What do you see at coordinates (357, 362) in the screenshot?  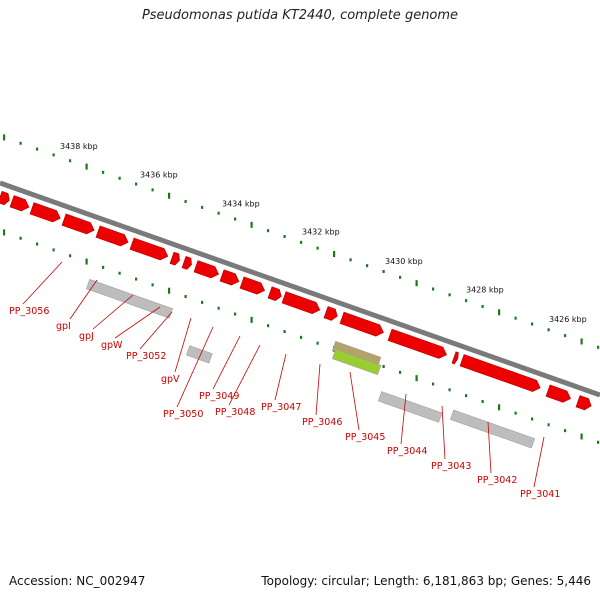 I see `feature-green` at bounding box center [357, 362].